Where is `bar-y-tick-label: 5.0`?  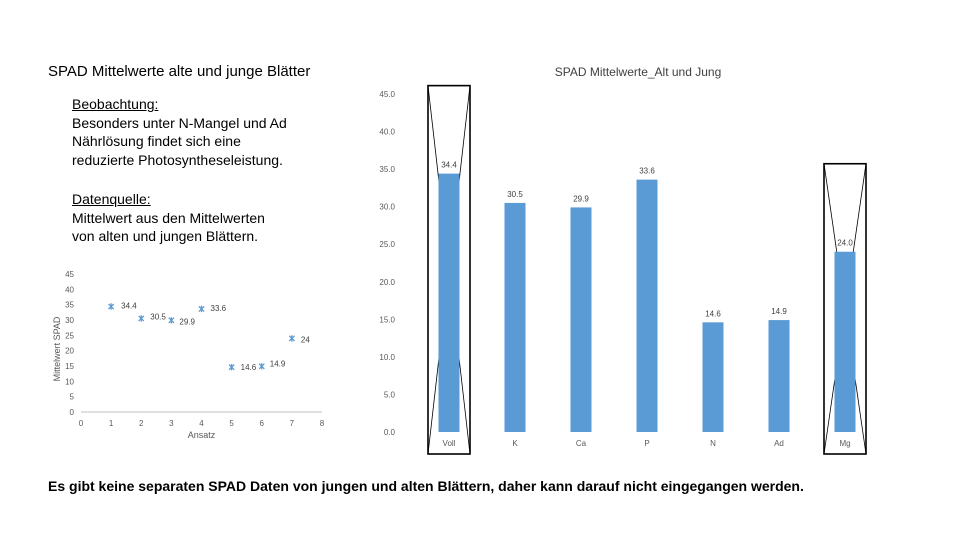
bar-y-tick-label: 5.0 is located at coordinates (390, 394).